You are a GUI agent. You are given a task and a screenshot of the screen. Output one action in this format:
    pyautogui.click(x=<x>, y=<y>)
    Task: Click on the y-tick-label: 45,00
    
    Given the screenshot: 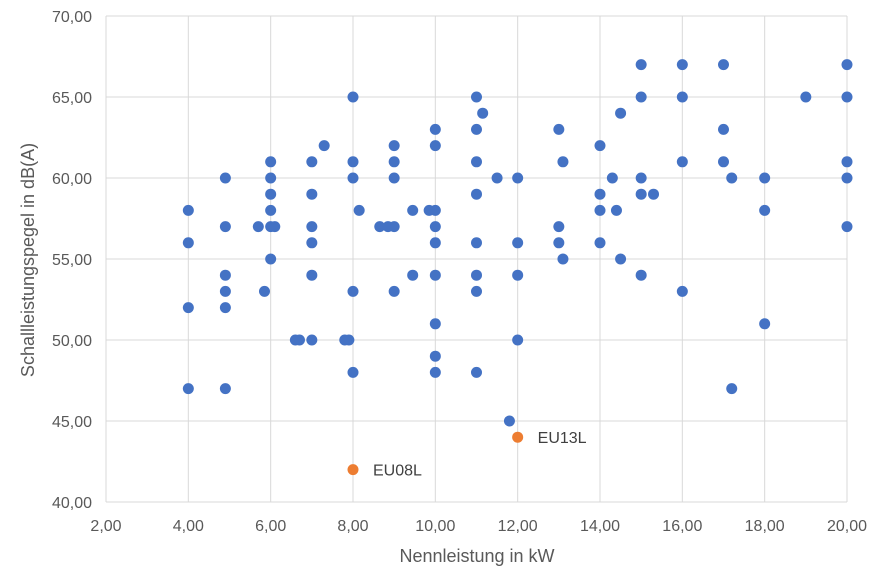 What is the action you would take?
    pyautogui.click(x=72, y=422)
    